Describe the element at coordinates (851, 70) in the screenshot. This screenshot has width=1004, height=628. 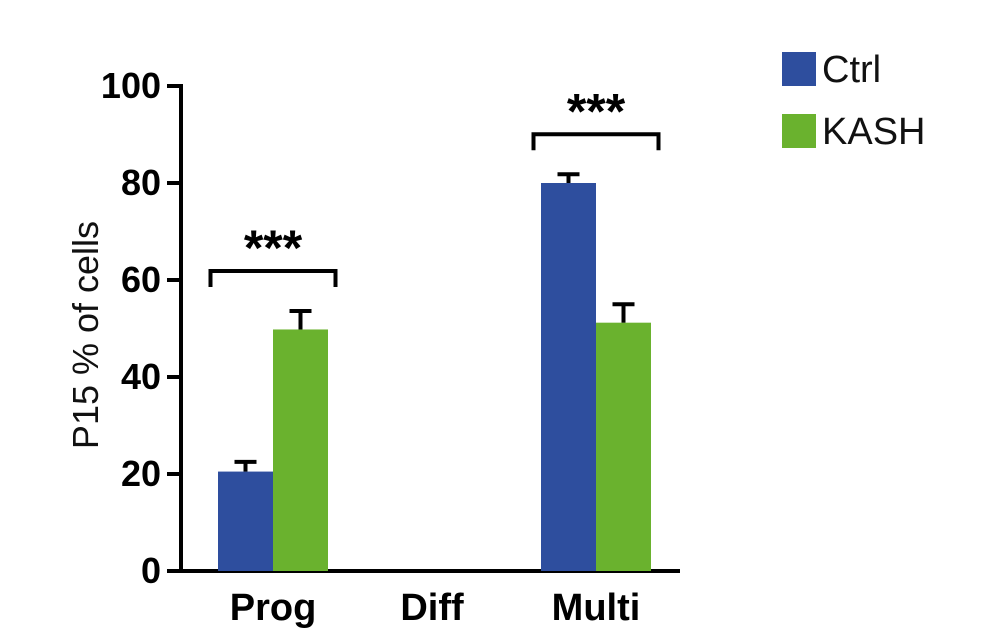
I see `legend-label-ctrl: Ctrl` at that location.